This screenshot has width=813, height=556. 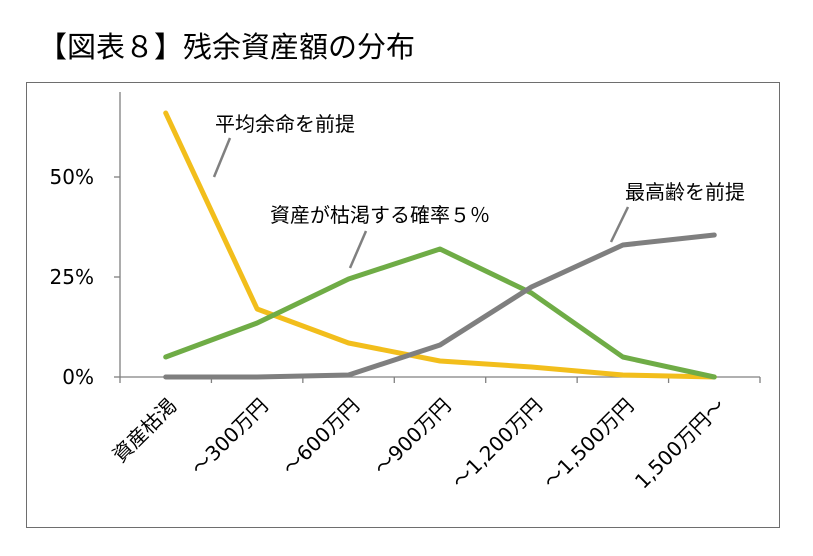 What do you see at coordinates (497, 444) in the screenshot?
I see `category-label: ～1,200万円` at bounding box center [497, 444].